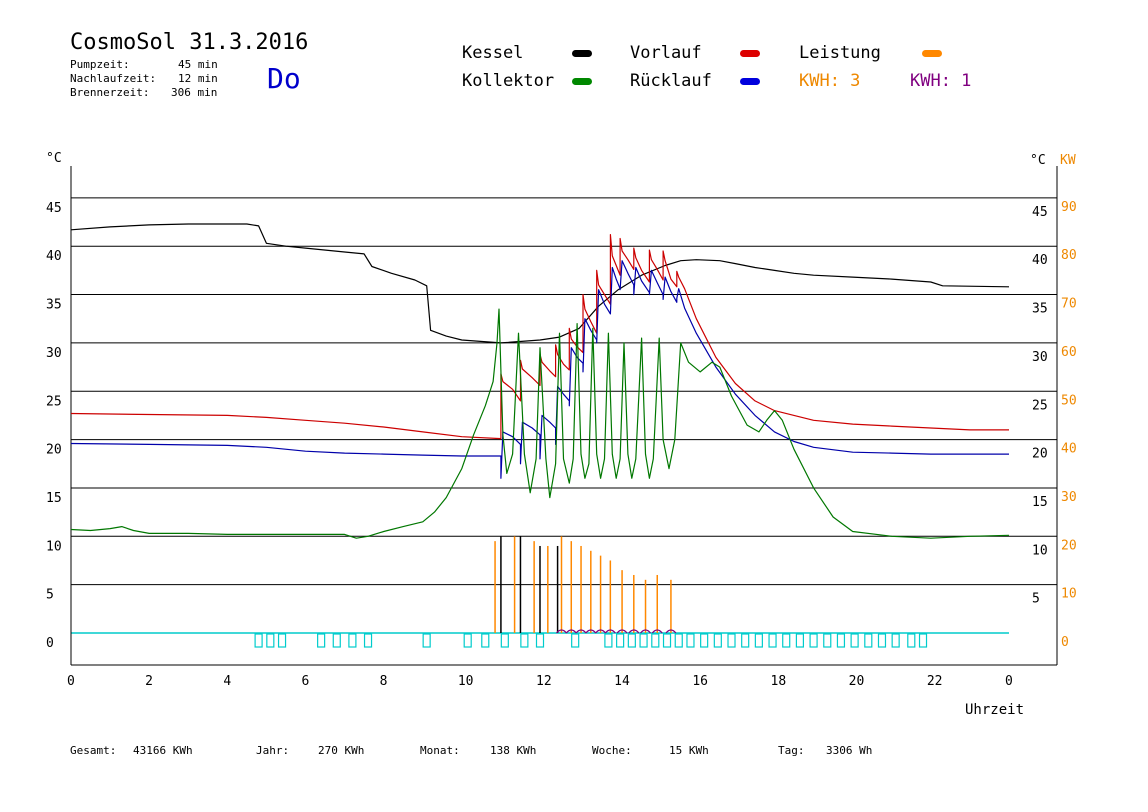 The height and width of the screenshot is (812, 1148). What do you see at coordinates (508, 81) in the screenshot?
I see `legend-kollektor-label: Kollektor` at bounding box center [508, 81].